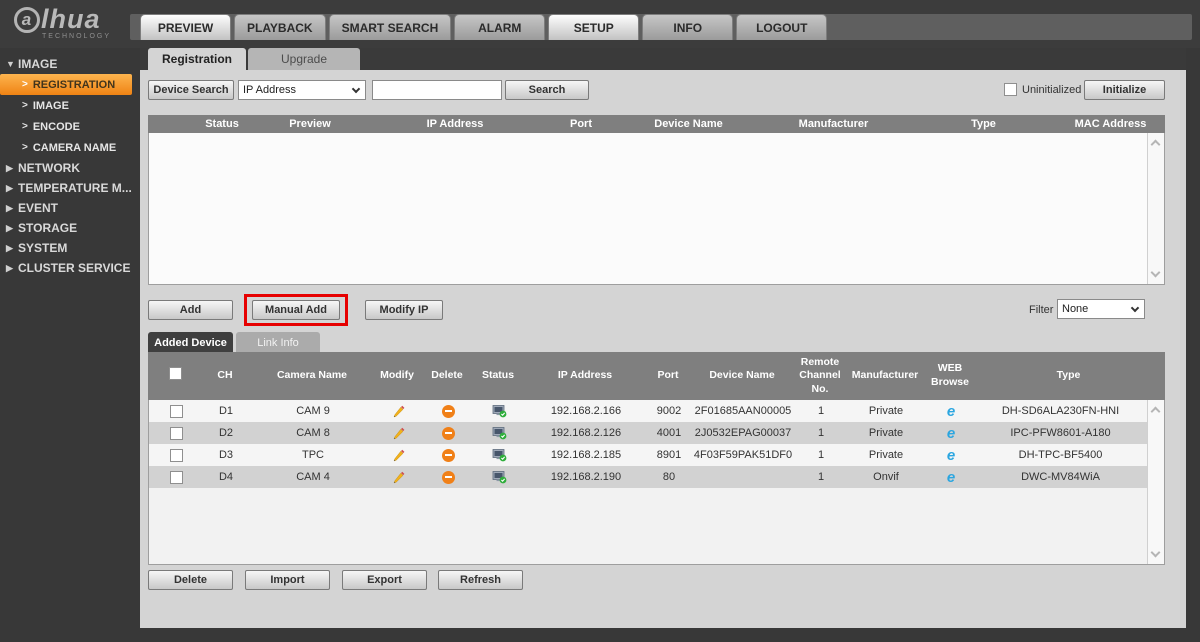  Describe the element at coordinates (390, 27) in the screenshot. I see `nav-tab-smart-search: SMART SEARCH` at that location.